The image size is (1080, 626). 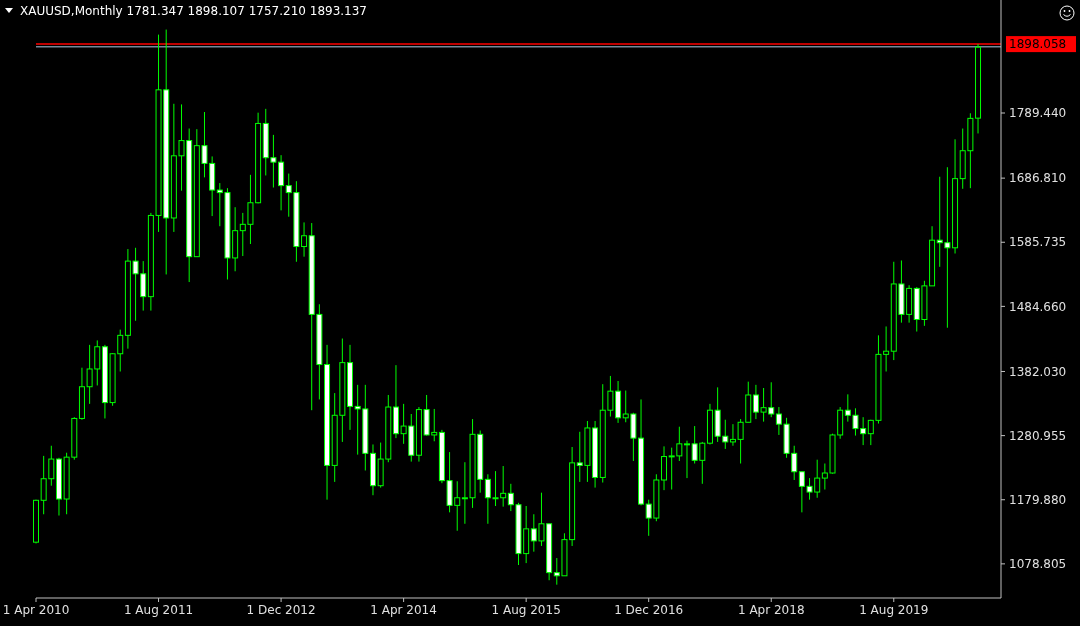 What do you see at coordinates (649, 610) in the screenshot?
I see `x-tick-label: 1 Dec 2016` at bounding box center [649, 610].